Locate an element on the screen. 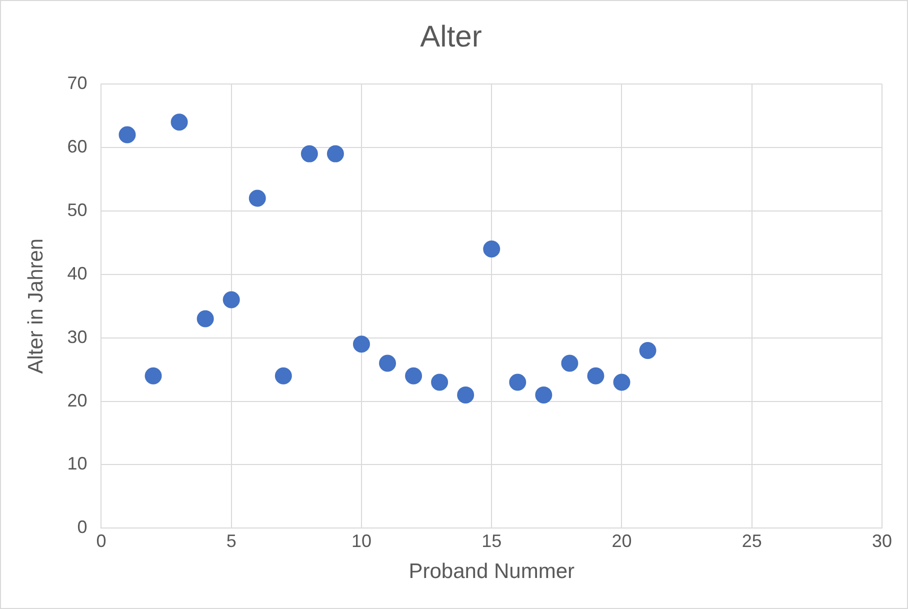 This screenshot has height=609, width=908. y-tick-label: 50 is located at coordinates (77, 210).